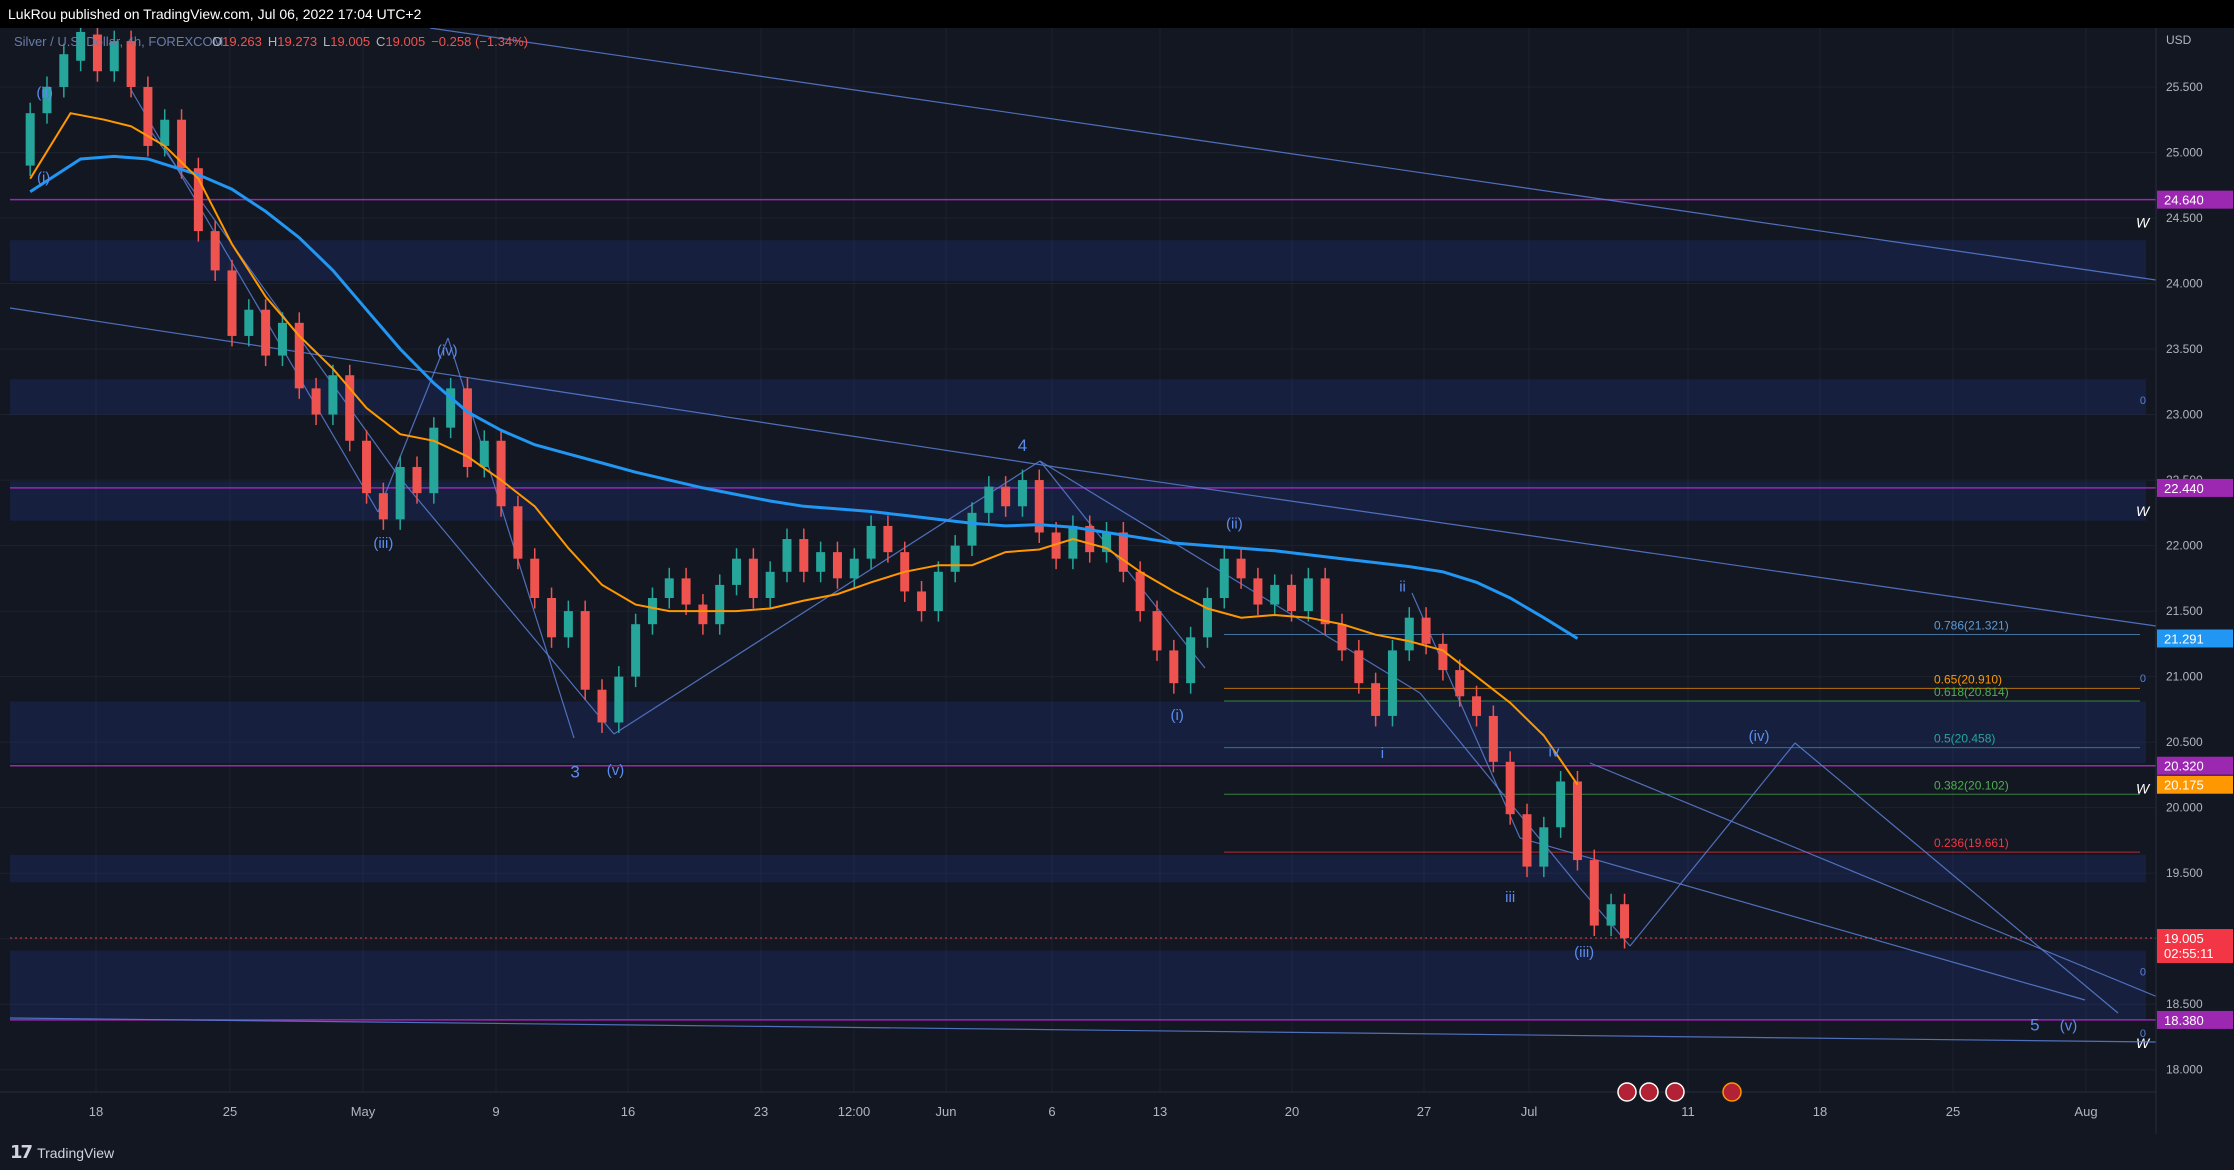  Describe the element at coordinates (1382, 753) in the screenshot. I see `wave-label: i` at that location.